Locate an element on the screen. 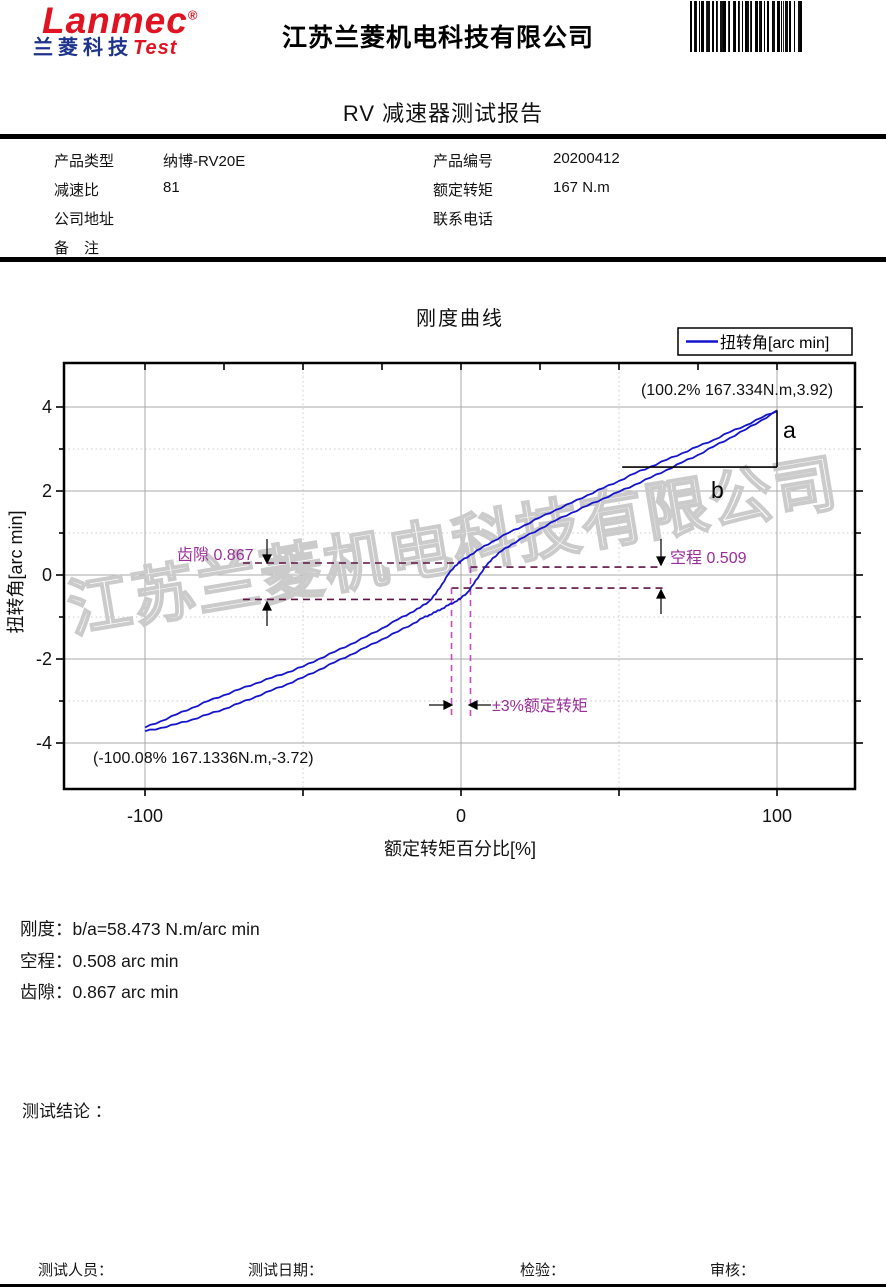 The width and height of the screenshot is (886, 1288). divider-top is located at coordinates (443, 136).